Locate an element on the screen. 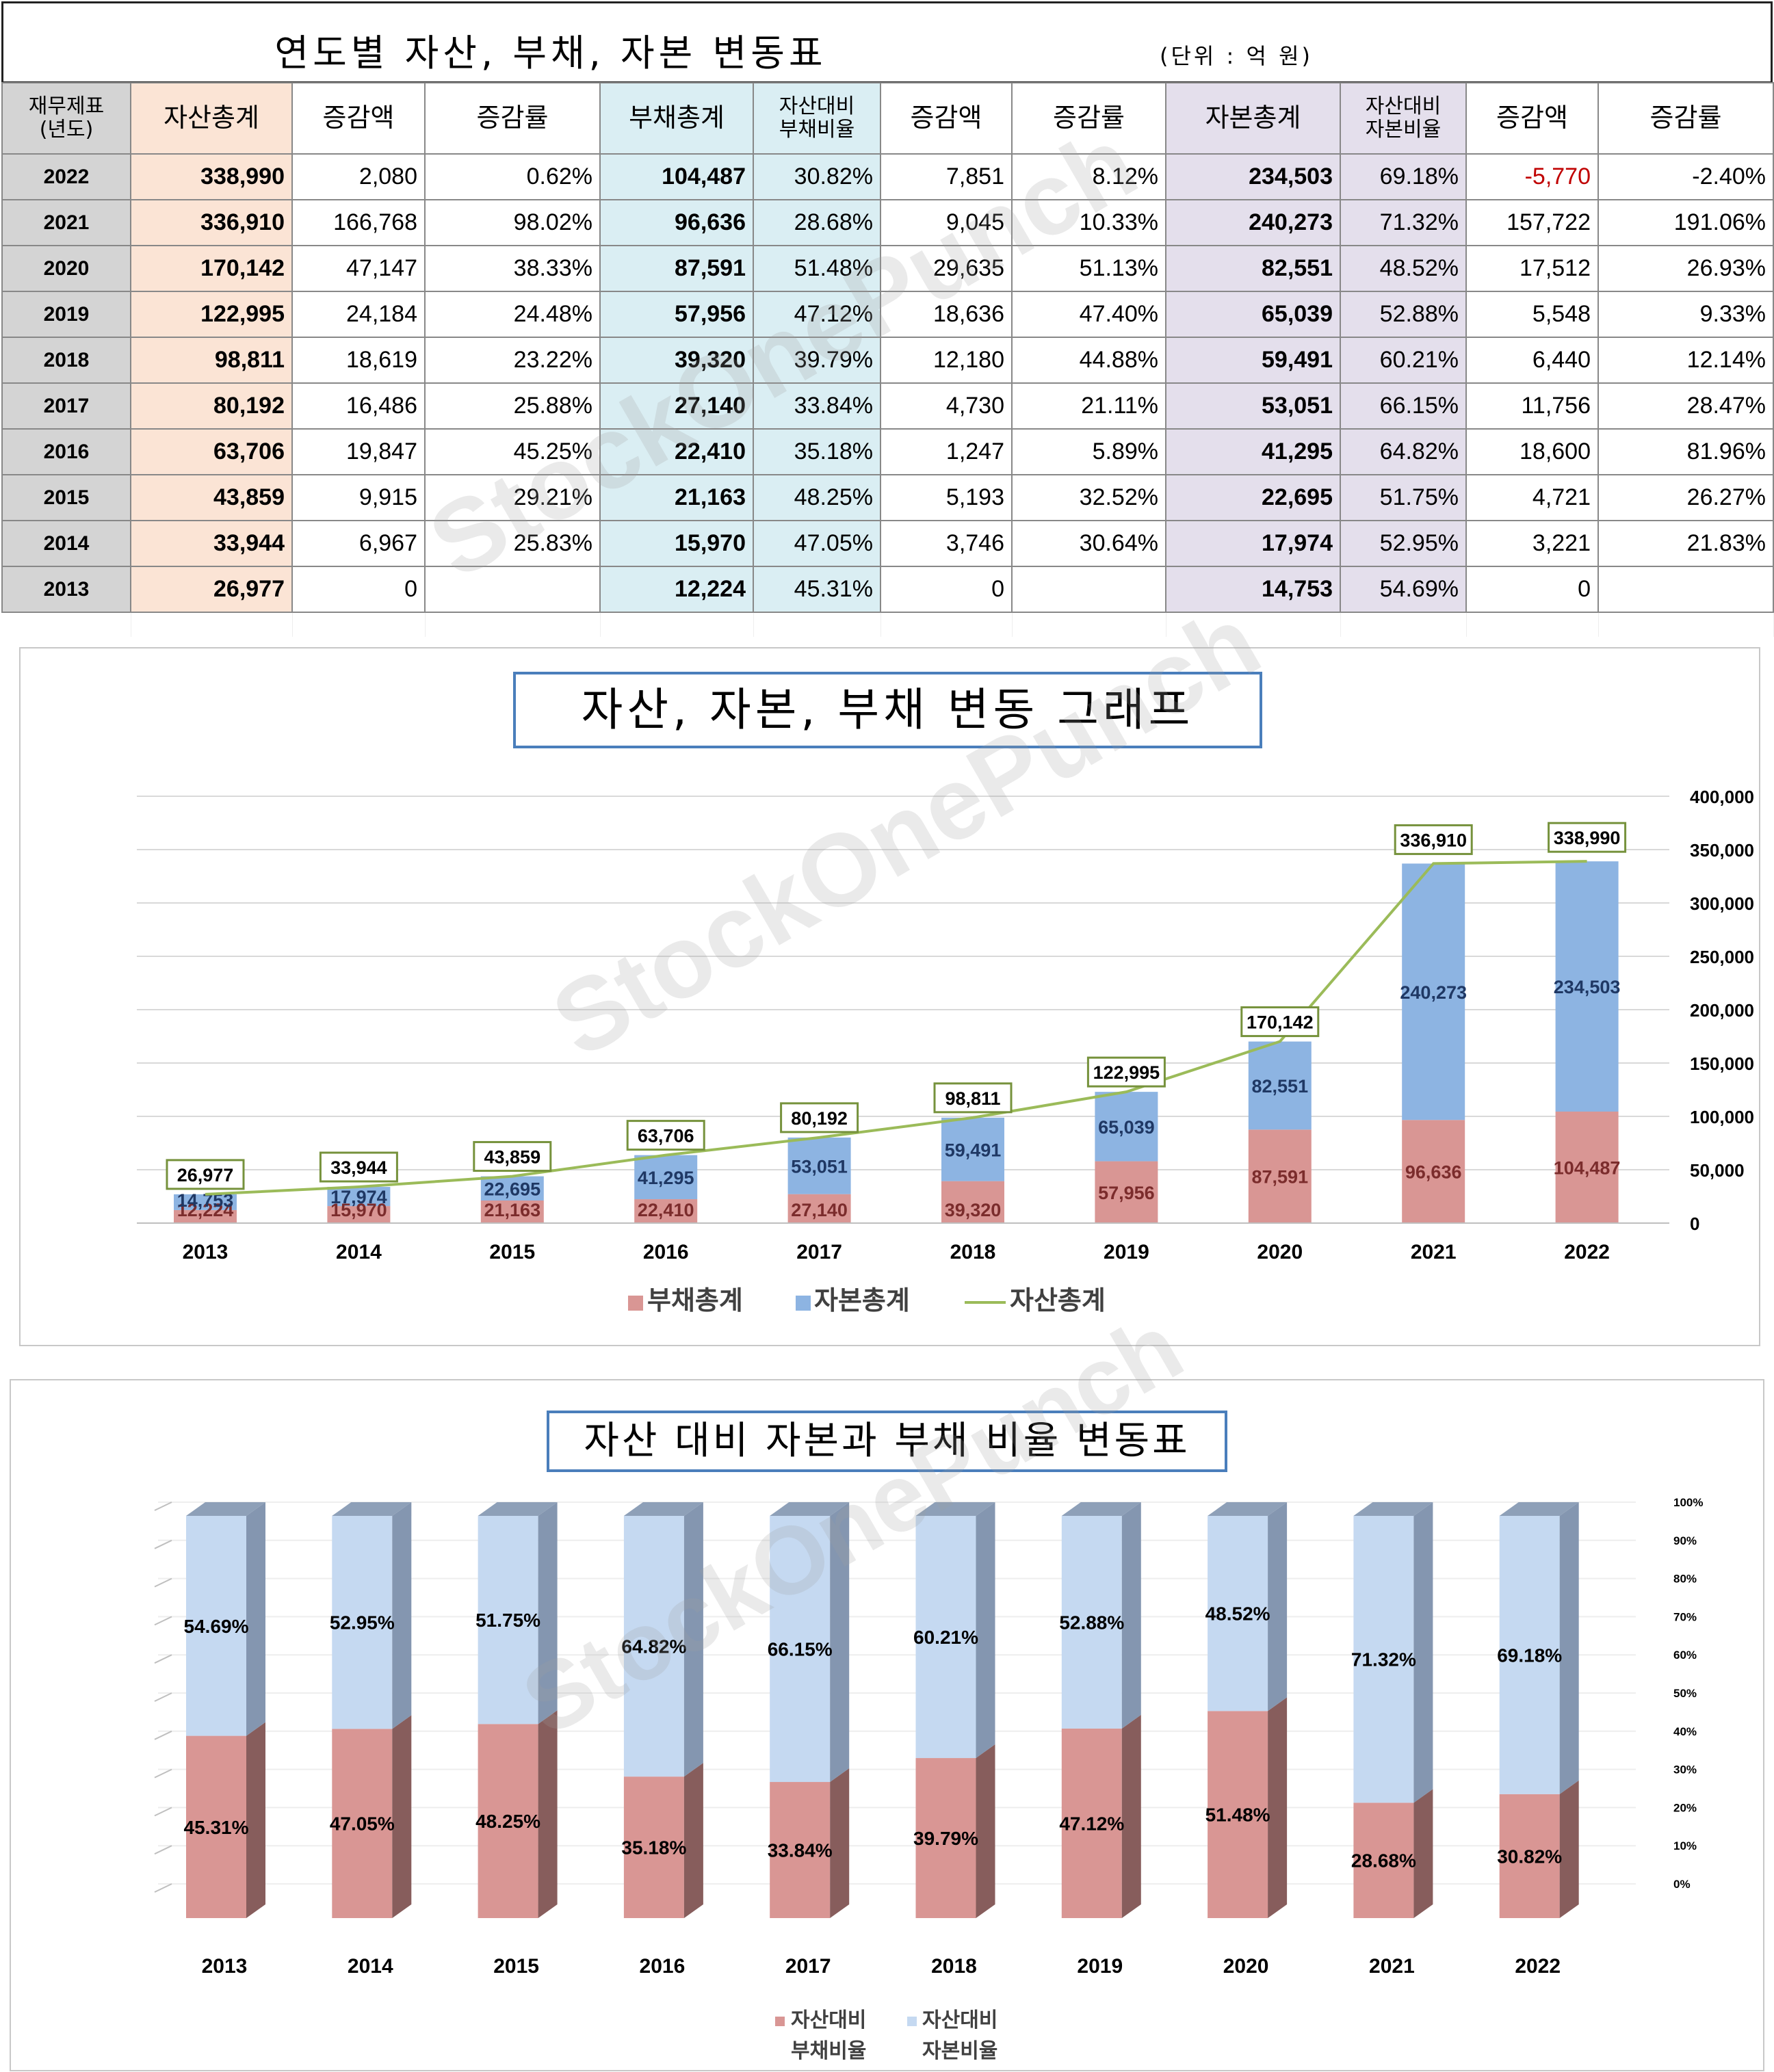  data-label-assets: 122,995 is located at coordinates (1126, 1072).